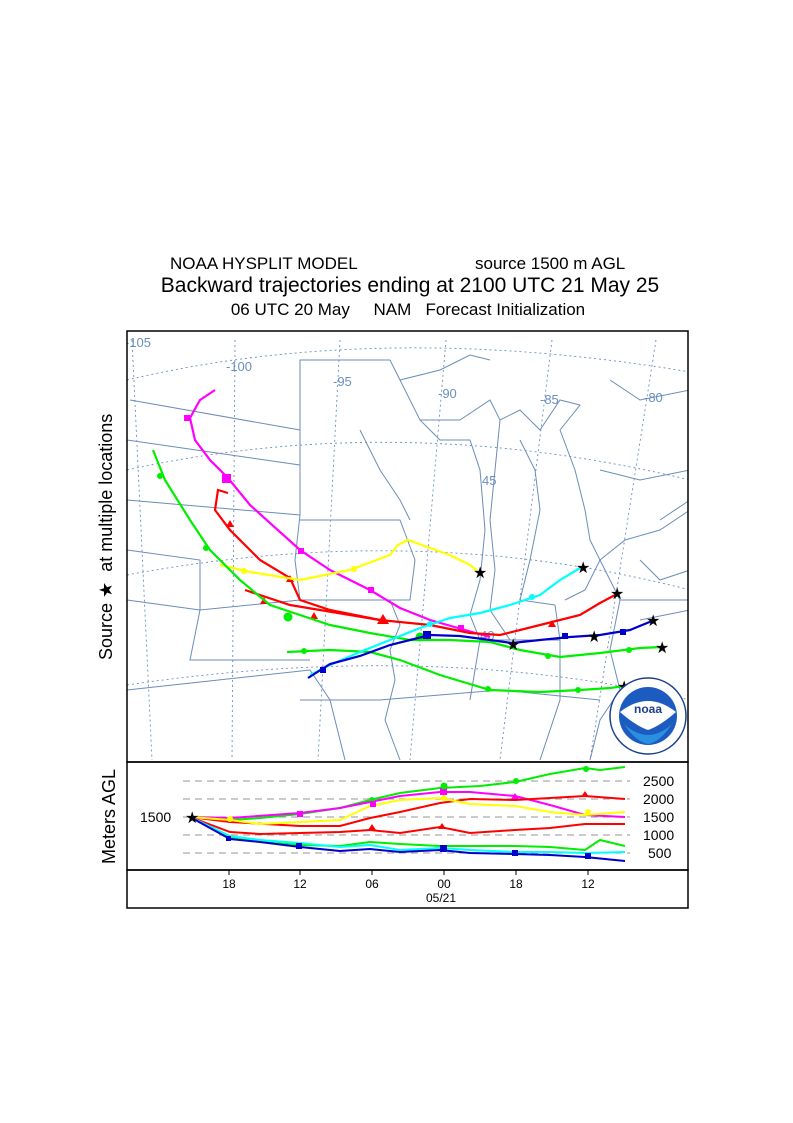 This screenshot has width=793, height=1123. Describe the element at coordinates (138, 342) in the screenshot. I see `lon-label-105: -105` at that location.